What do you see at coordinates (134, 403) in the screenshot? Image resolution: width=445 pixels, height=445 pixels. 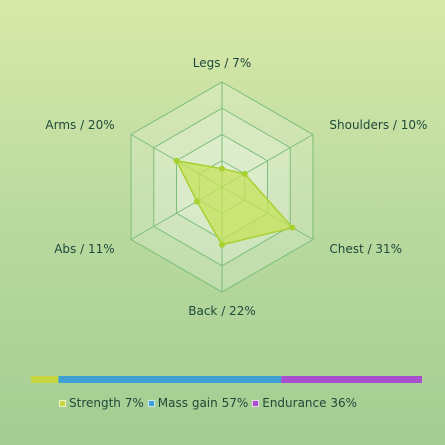 I see `legend-value-strength: 7%` at bounding box center [134, 403].